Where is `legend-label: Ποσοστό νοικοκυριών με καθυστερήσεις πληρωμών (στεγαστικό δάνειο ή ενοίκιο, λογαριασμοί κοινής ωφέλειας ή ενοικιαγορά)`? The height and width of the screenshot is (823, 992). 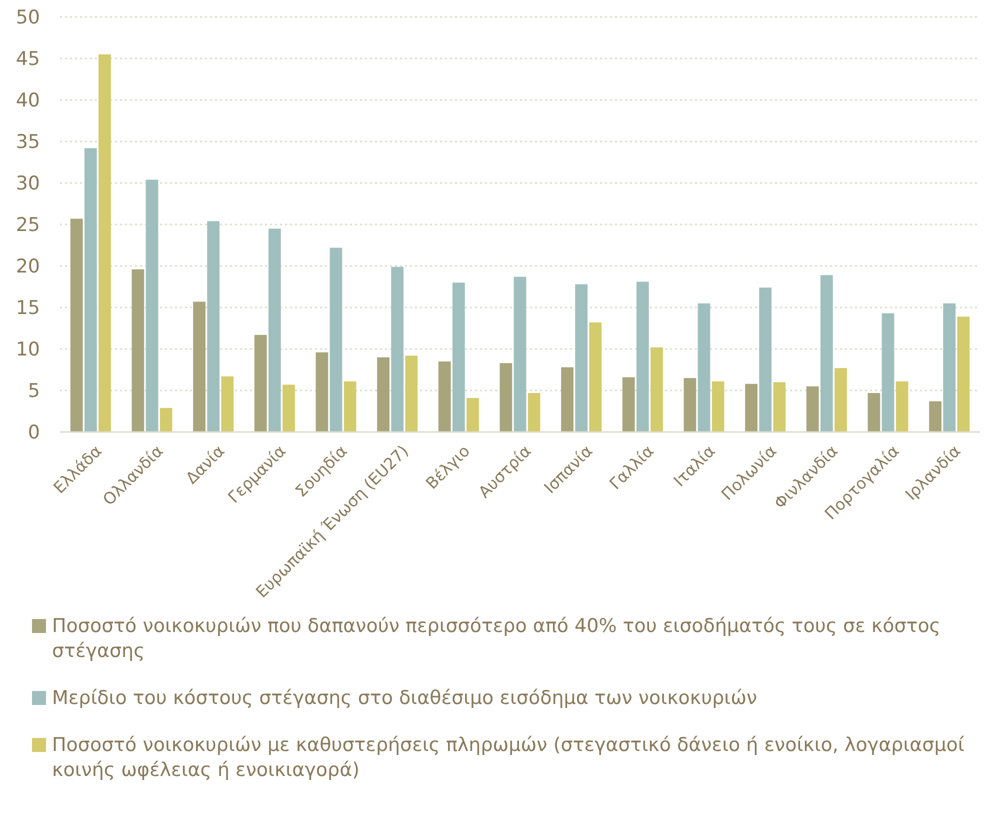
legend-label: Ποσοστό νοικοκυριών με καθυστερήσεις πληρωμών (στεγαστικό δάνειο ή ενοίκιο, λογαριασμοί κοινής ωφέλειας ή ενοικιαγορά) is located at coordinates (508, 757).